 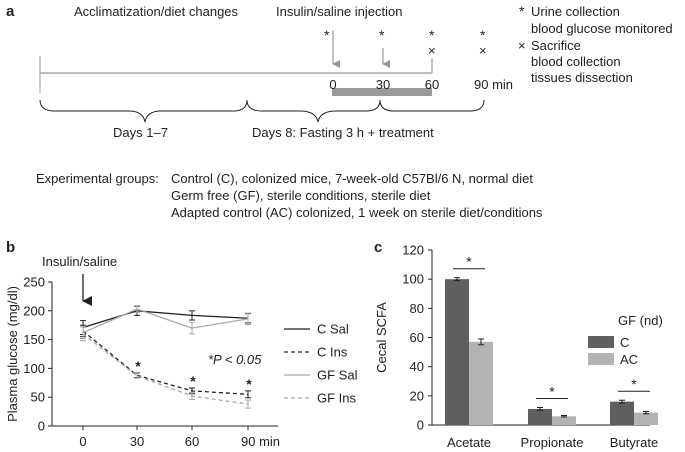 I want to click on scfa-y-tick-label: 20, so click(x=417, y=395).